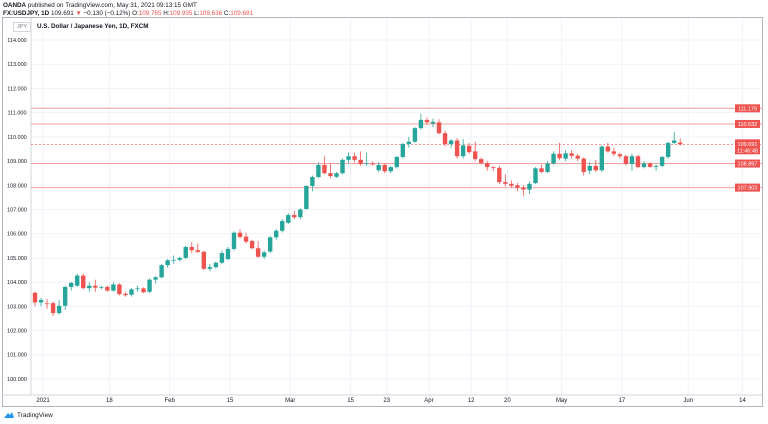 The width and height of the screenshot is (768, 424). I want to click on y-tick-label: 111.000, so click(16, 114).